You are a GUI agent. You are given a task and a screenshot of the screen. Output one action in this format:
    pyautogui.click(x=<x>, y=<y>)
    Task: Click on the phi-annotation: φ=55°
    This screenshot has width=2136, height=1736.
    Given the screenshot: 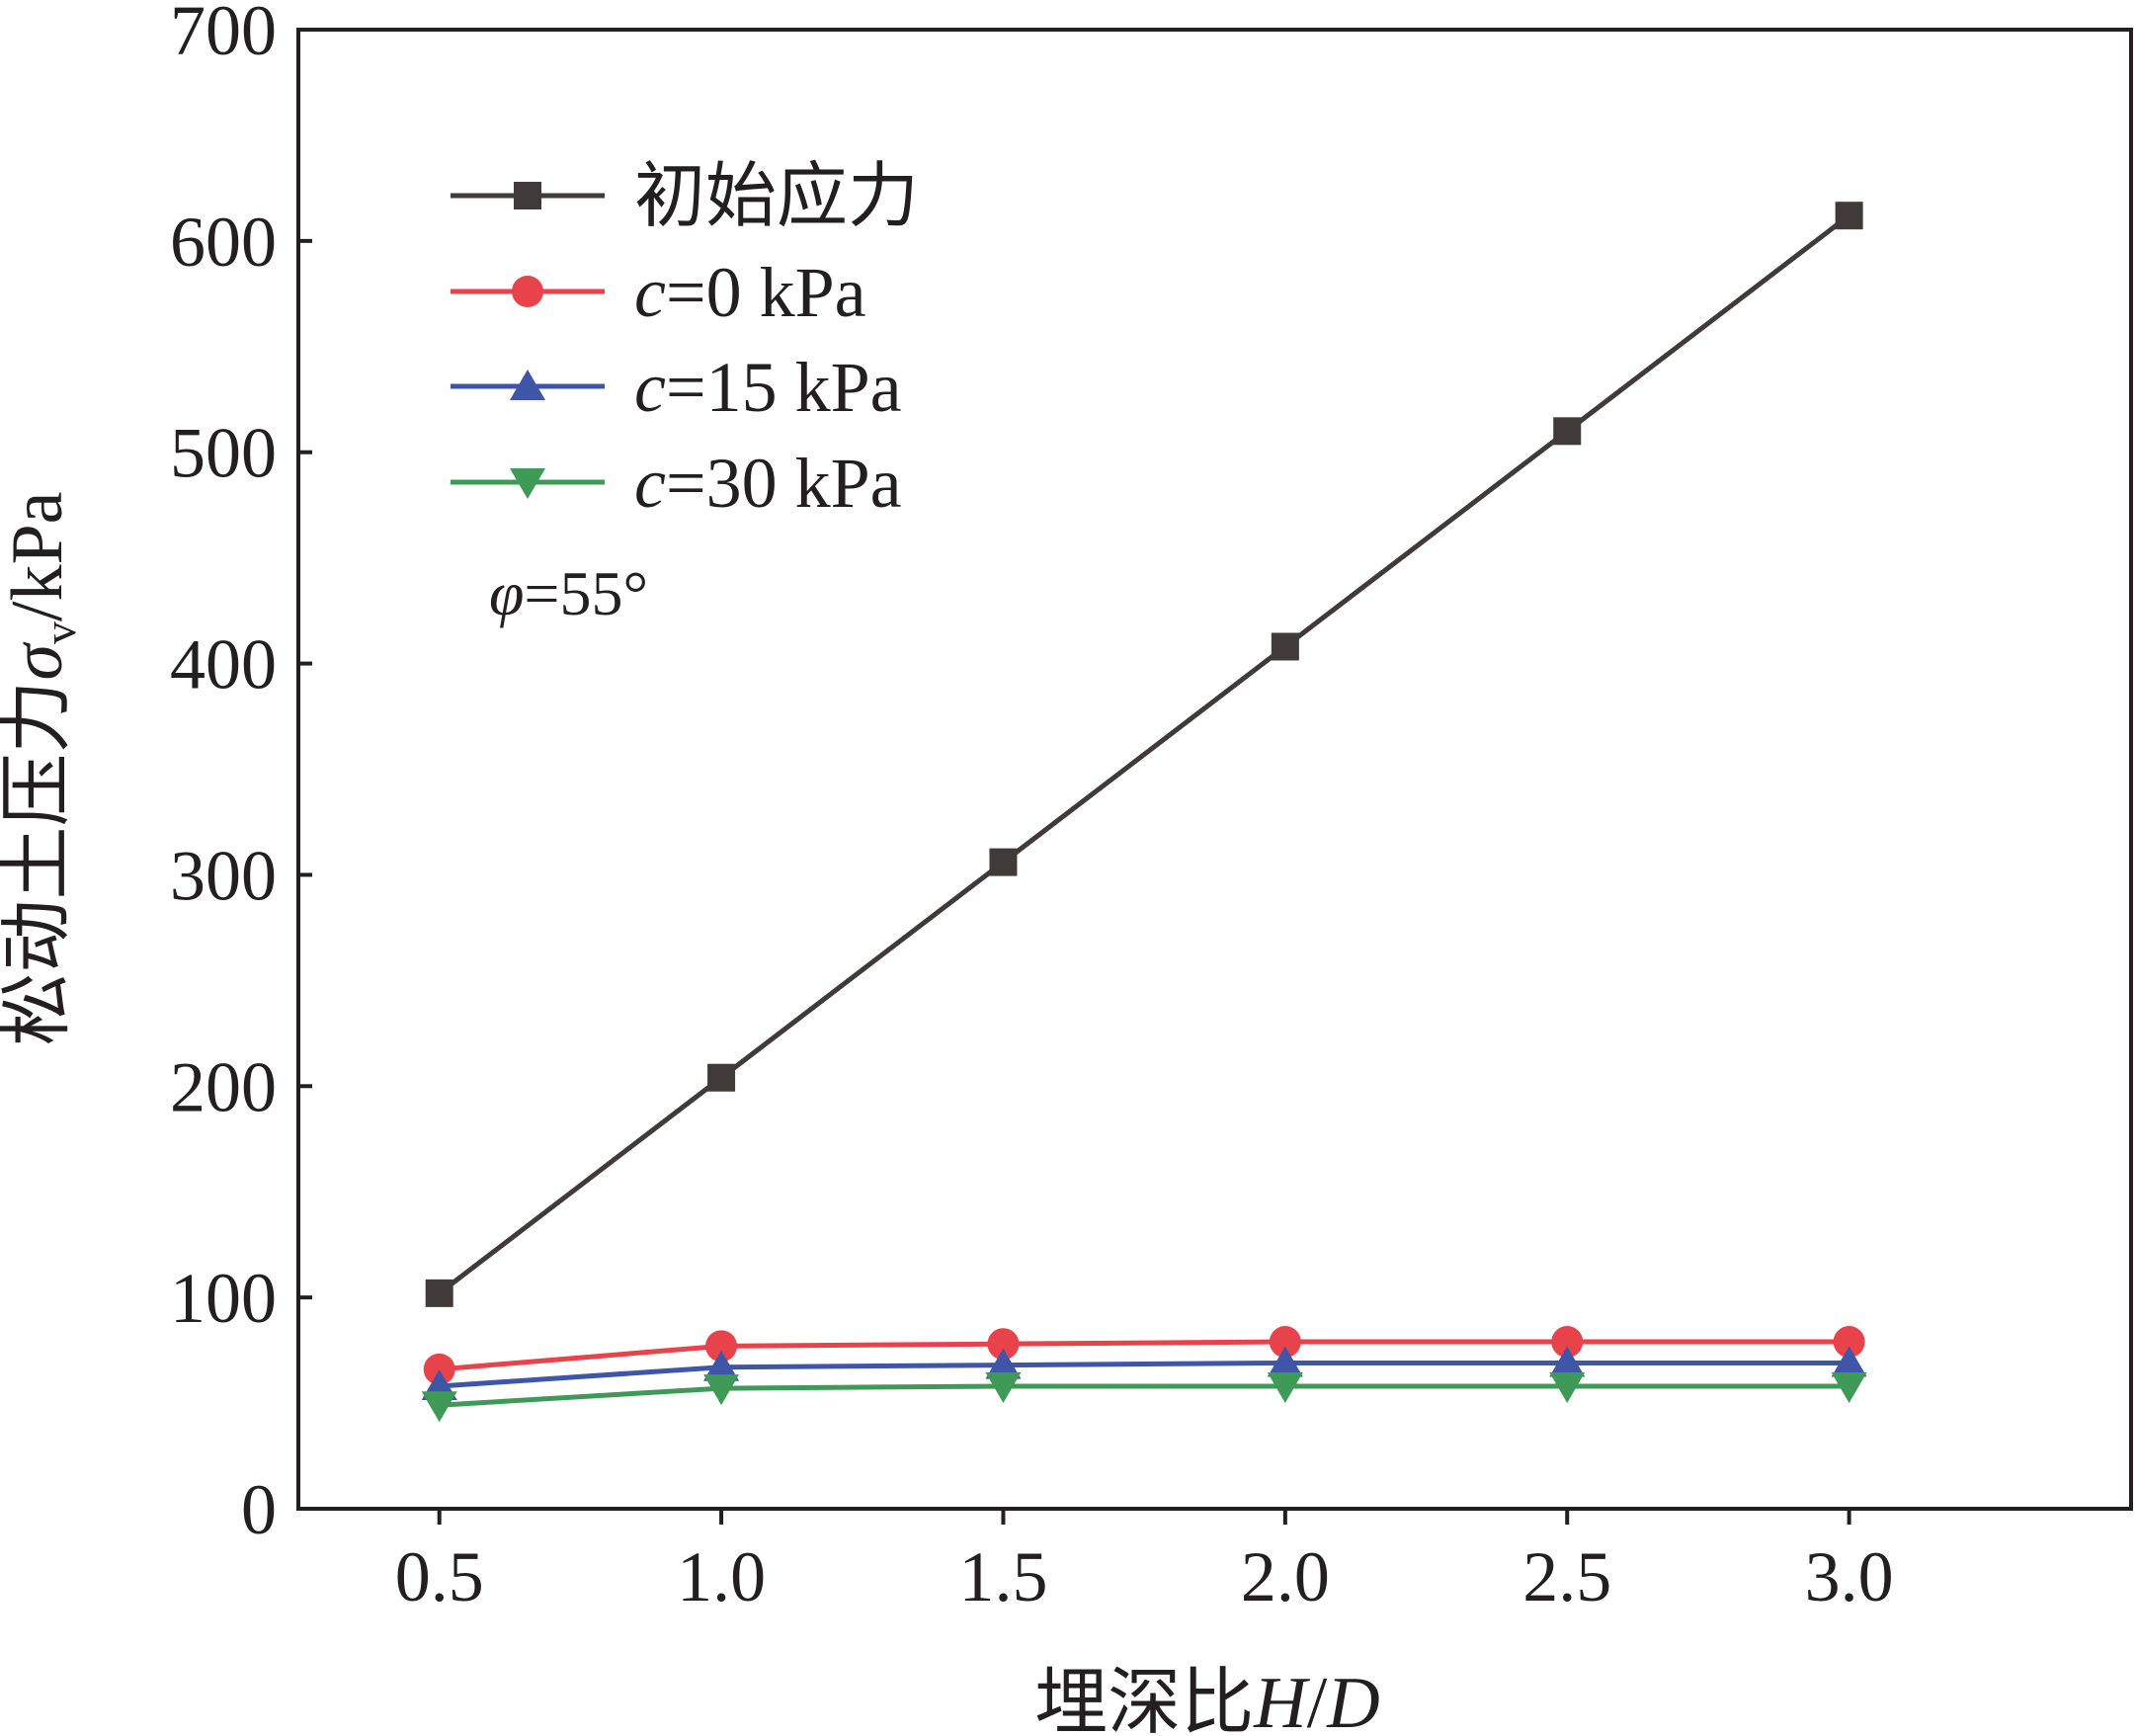 What is the action you would take?
    pyautogui.click(x=568, y=593)
    